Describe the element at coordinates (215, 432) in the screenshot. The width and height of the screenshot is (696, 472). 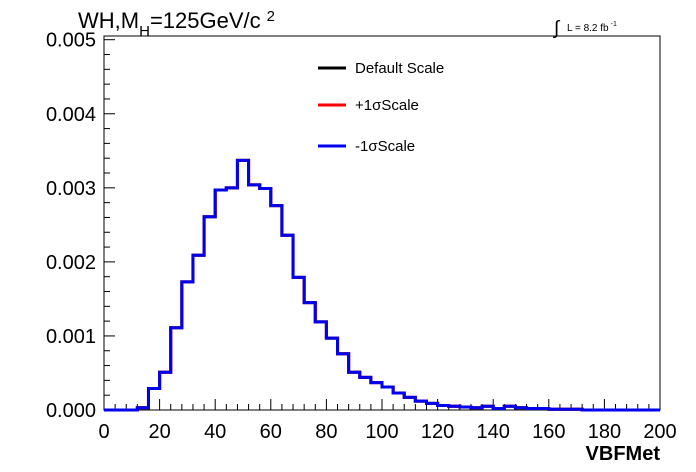
I see `x-tick-label: 40` at that location.